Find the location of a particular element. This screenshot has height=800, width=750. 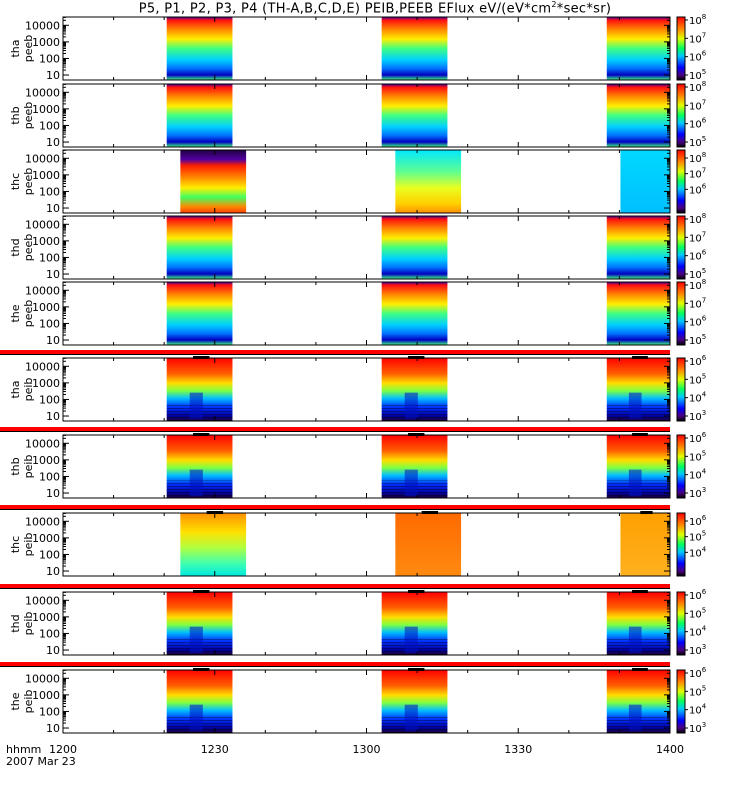

panel-probe-label: thd is located at coordinates (15, 247).